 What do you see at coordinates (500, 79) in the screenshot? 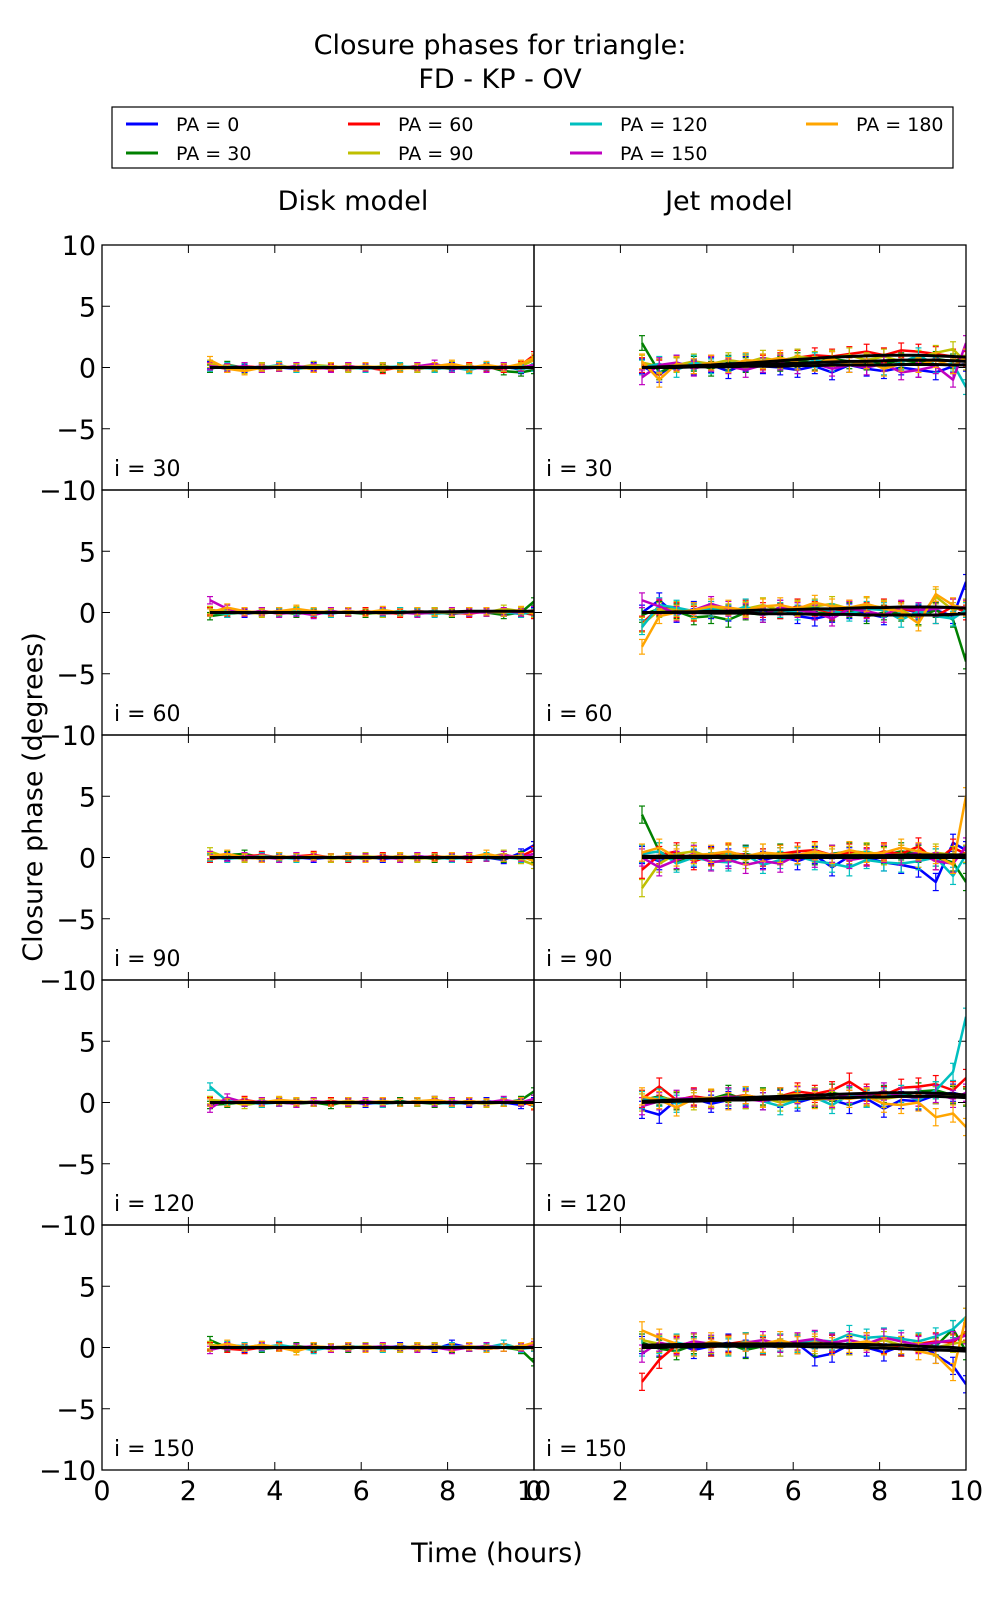
I see `chart-title-line-2: FD - KP - OV` at bounding box center [500, 79].